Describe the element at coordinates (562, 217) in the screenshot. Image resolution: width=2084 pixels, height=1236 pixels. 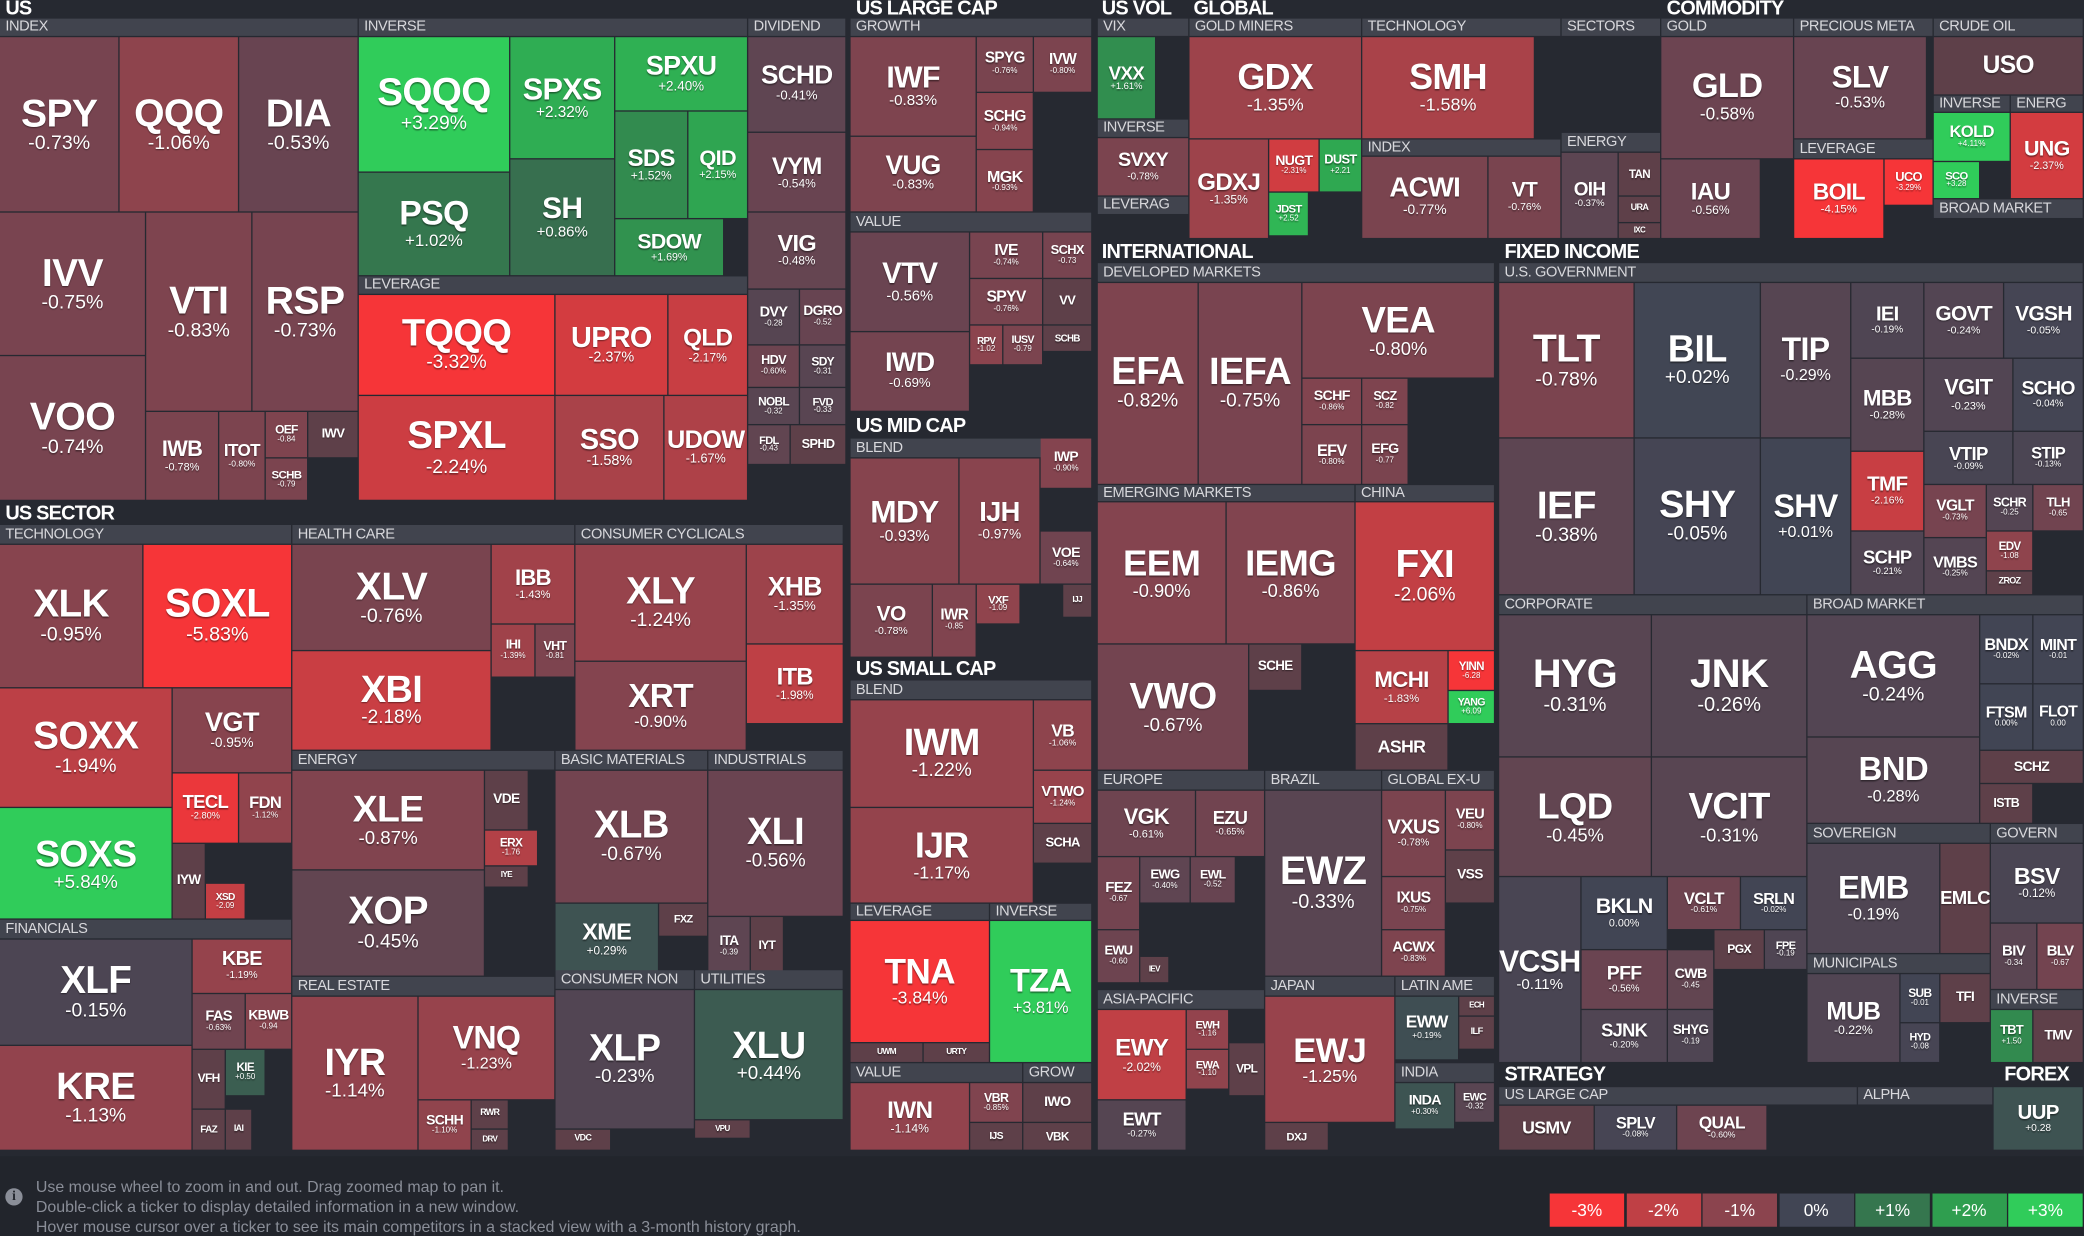
I see `ticker-tile: SH +0.86%` at that location.